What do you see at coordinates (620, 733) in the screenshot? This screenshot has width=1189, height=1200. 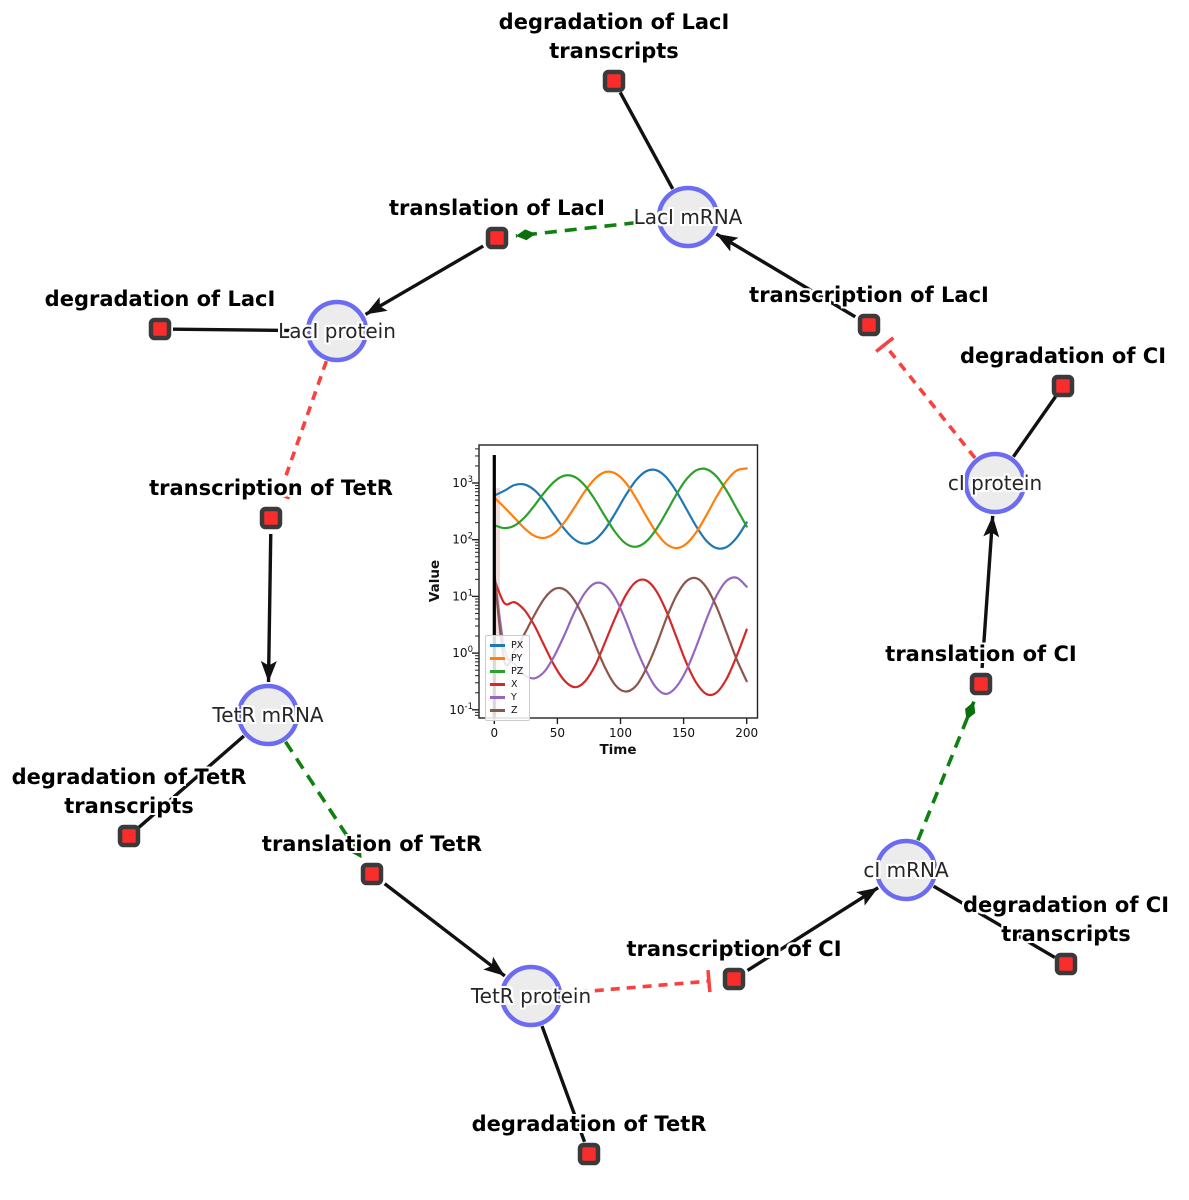 I see `x-tick-label: 100` at bounding box center [620, 733].